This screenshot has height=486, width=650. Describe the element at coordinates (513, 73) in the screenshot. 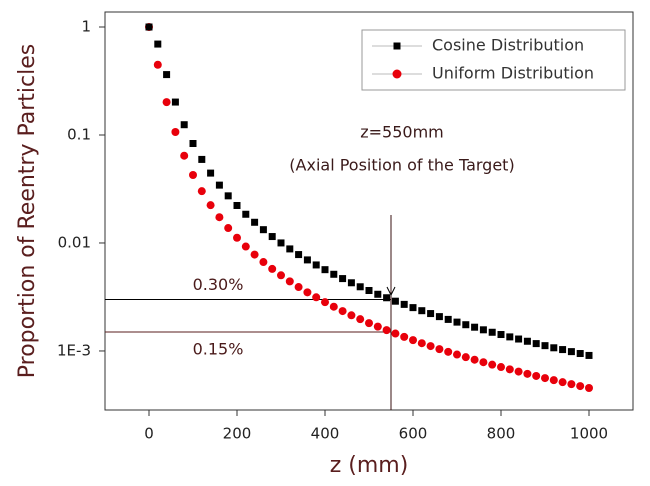

I see `legend-label: Uniform Distribution` at that location.